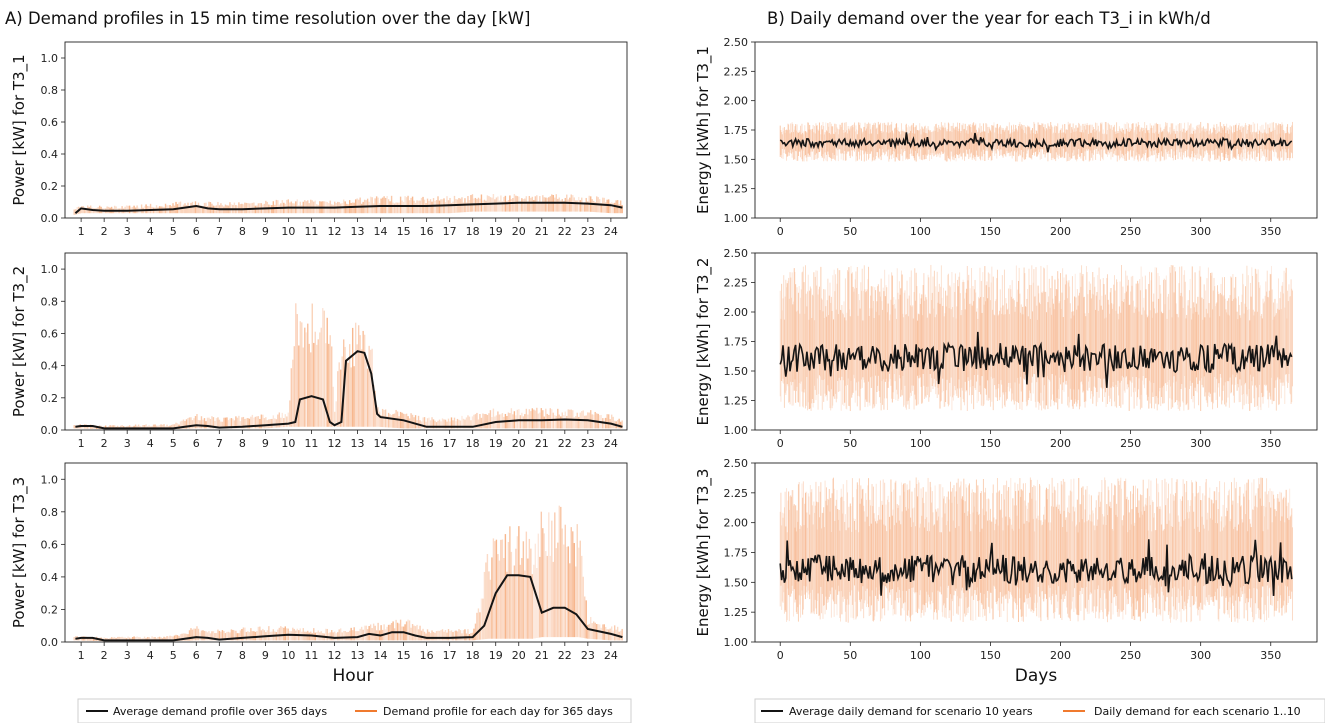  Describe the element at coordinates (1036, 142) in the screenshot. I see `average-daily-demand-line` at that location.